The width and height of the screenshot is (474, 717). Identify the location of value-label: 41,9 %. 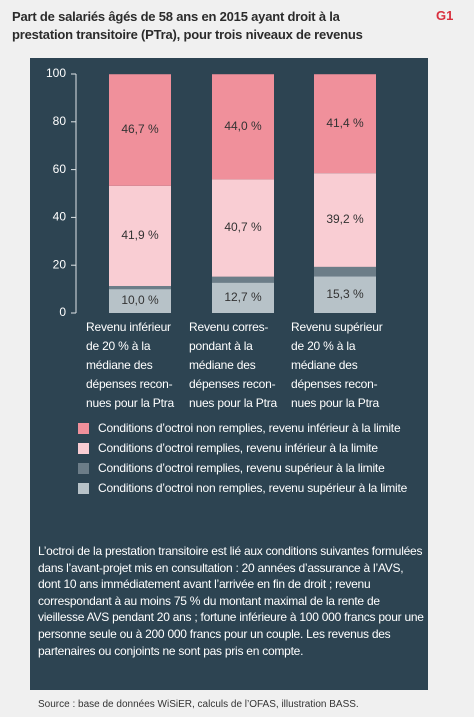
(140, 235).